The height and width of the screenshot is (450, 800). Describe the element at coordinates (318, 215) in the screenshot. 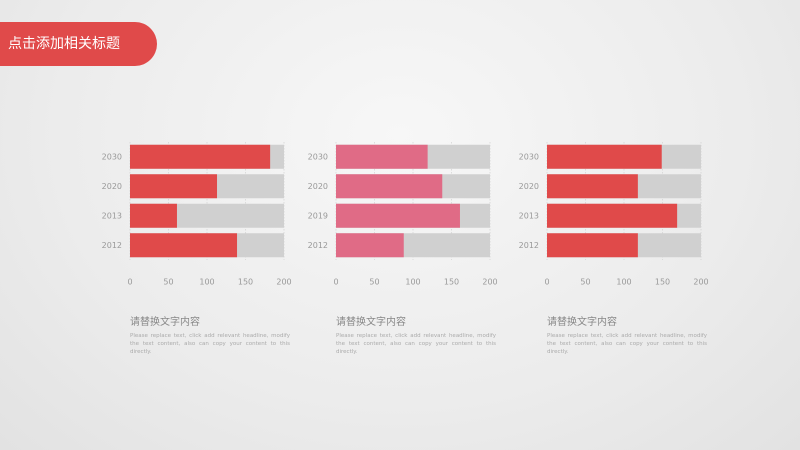

I see `y-tick-label: 2019` at that location.